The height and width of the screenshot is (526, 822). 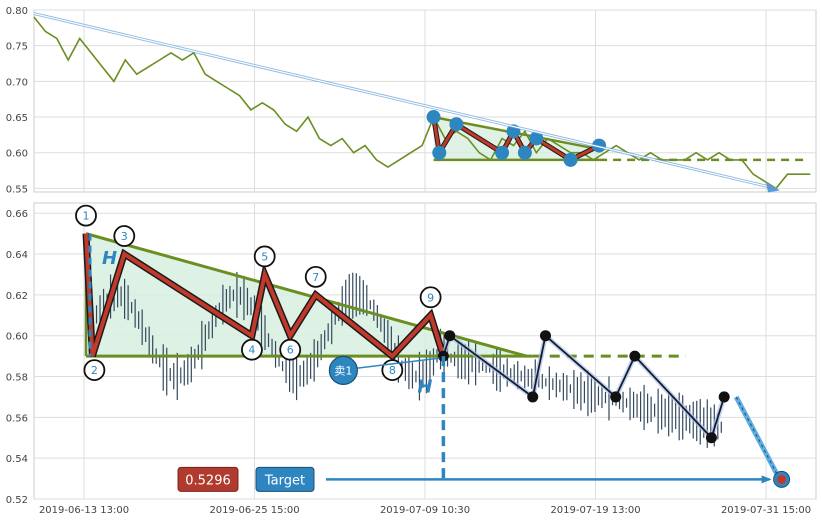 What do you see at coordinates (17, 418) in the screenshot?
I see `y-tick-label-bottom: 0.56` at bounding box center [17, 418].